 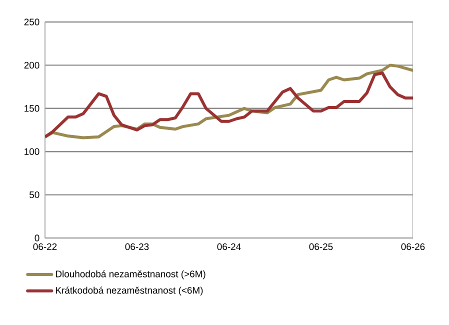 I want to click on y-tick-label: 250, so click(x=32, y=22).